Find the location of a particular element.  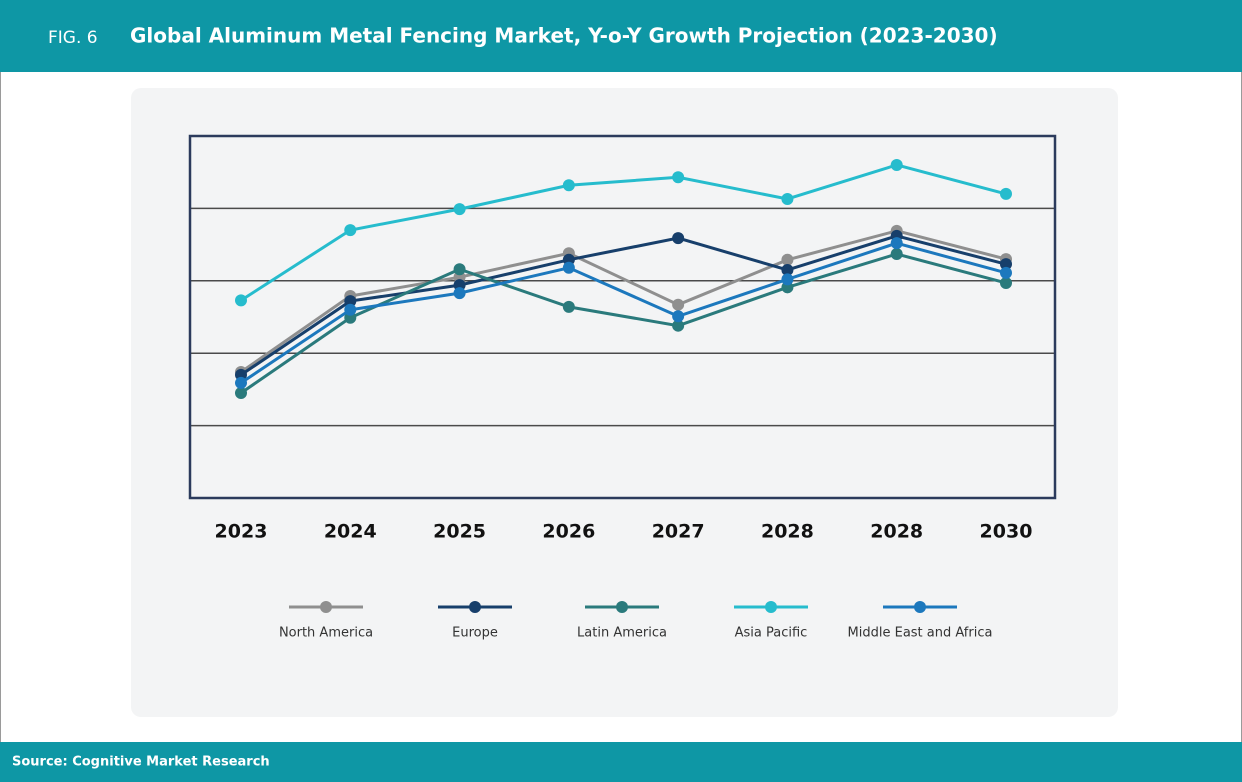

footer-bar is located at coordinates (621, 762).